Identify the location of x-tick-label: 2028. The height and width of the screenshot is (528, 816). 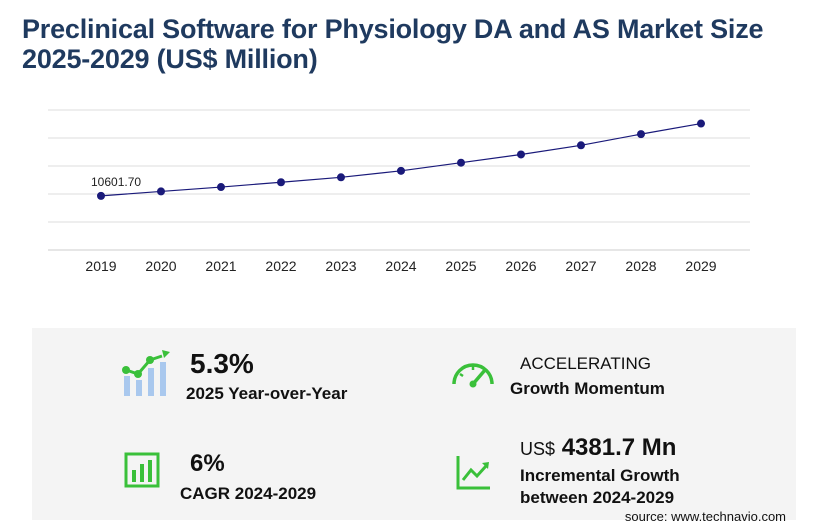
(640, 266).